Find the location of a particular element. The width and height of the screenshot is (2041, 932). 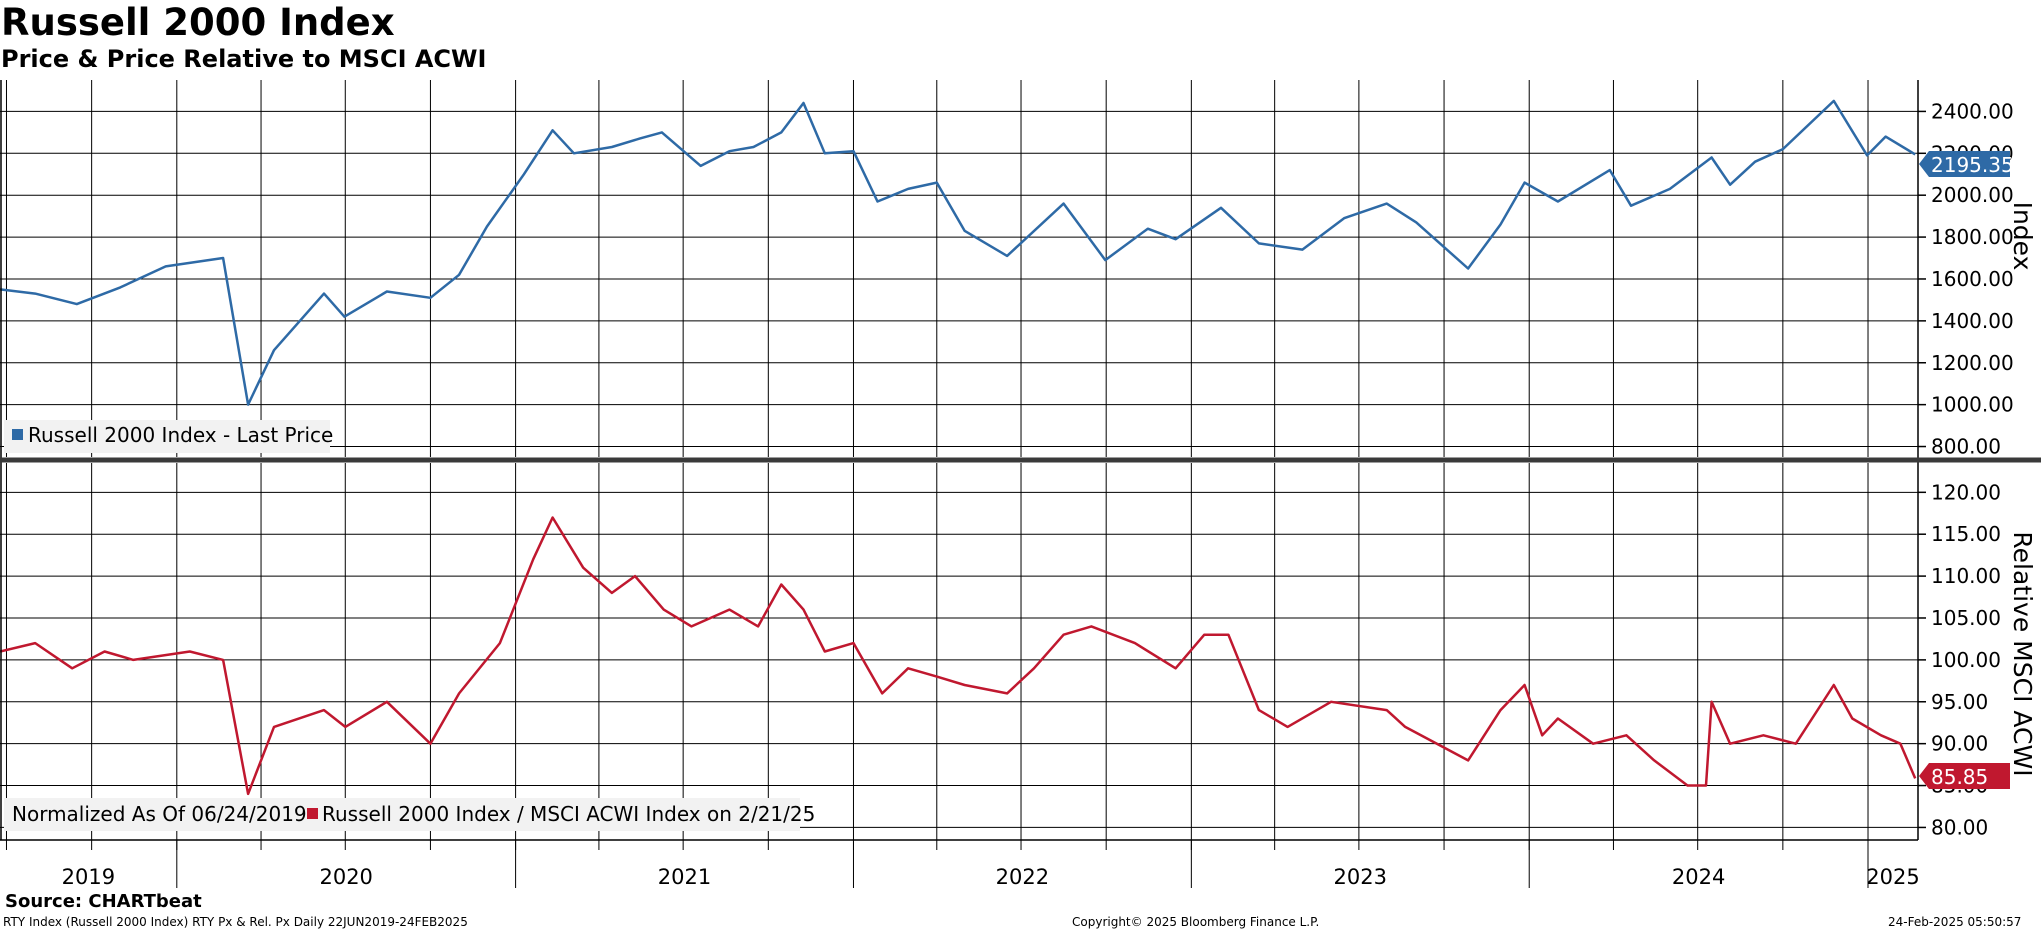

relative-last-value: 85.85 is located at coordinates (1959, 777).